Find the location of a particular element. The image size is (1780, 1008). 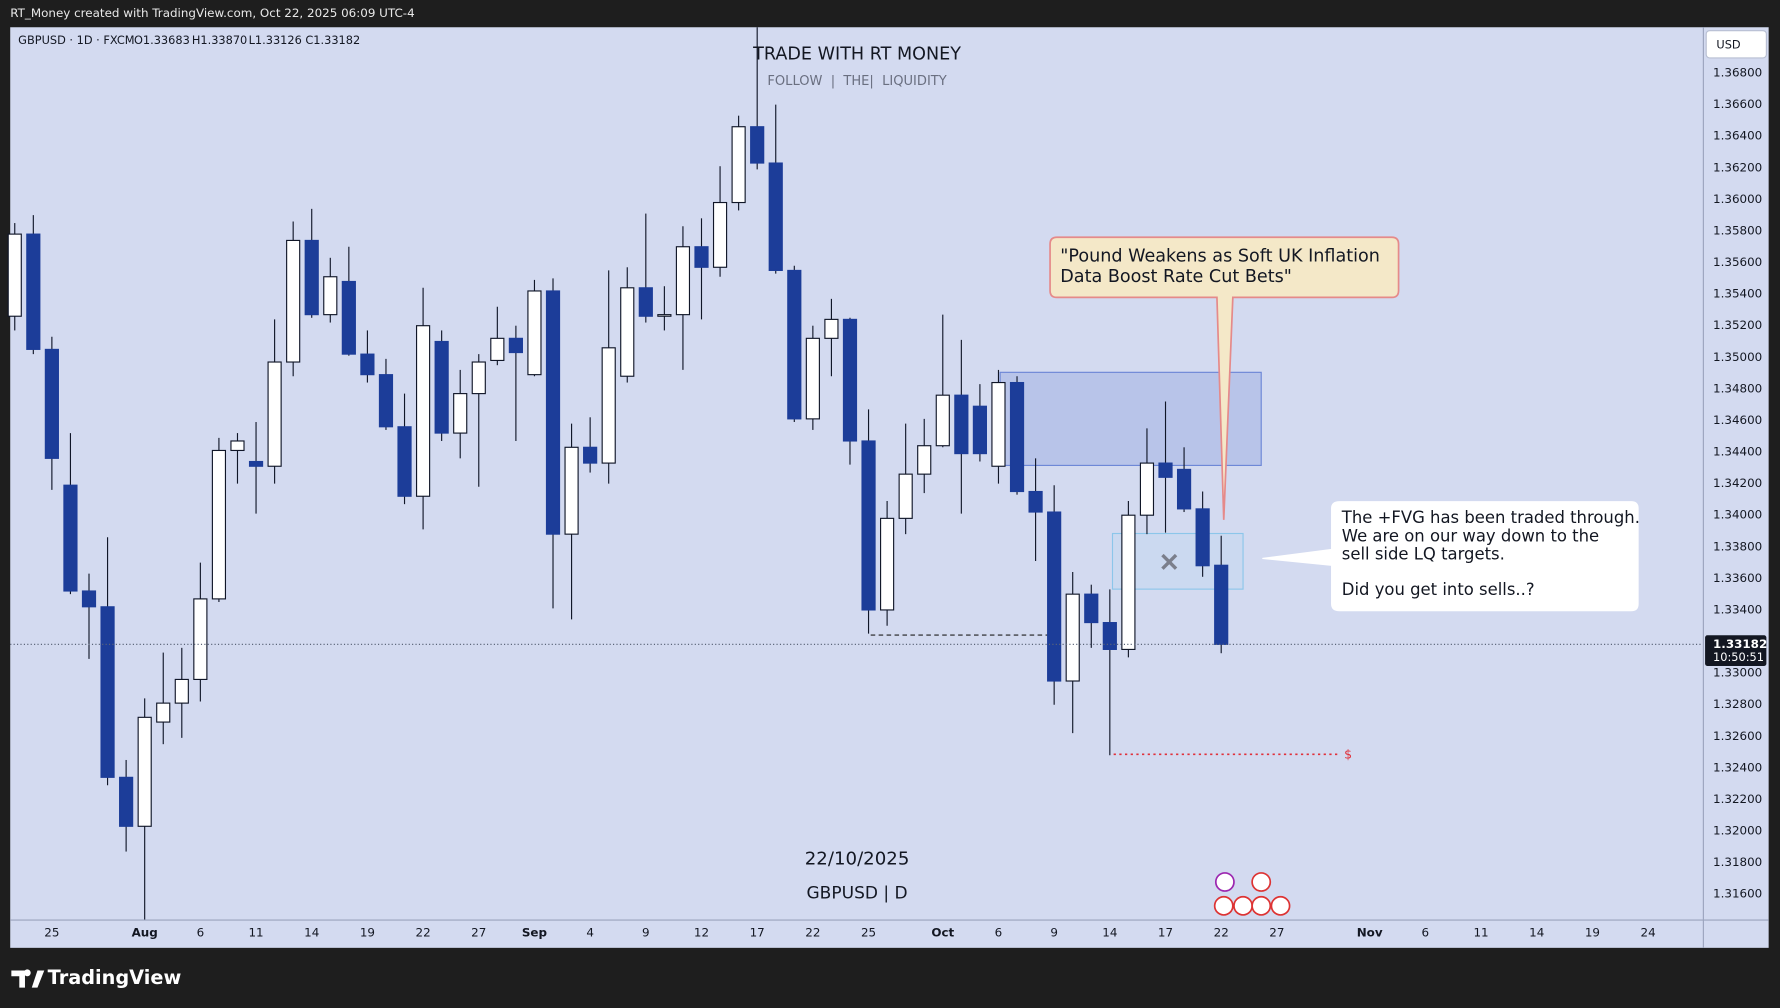

y-tick-label: 1.36800 is located at coordinates (1737, 73).